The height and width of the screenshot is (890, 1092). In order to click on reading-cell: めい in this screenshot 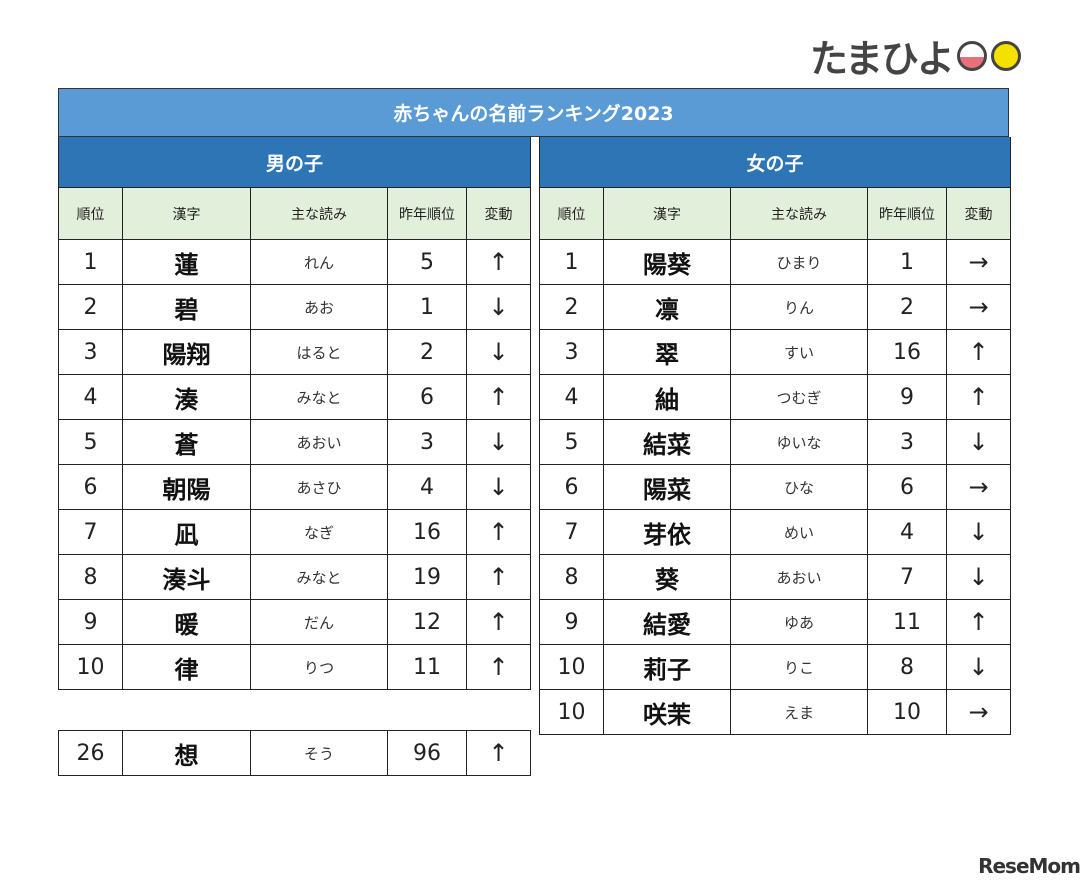, I will do `click(799, 532)`.